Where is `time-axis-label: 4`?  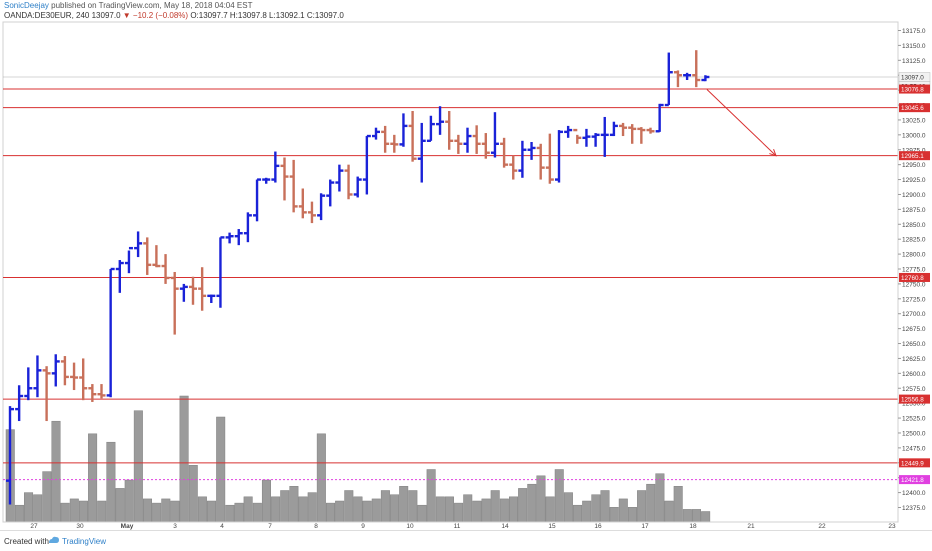 time-axis-label: 4 is located at coordinates (222, 526).